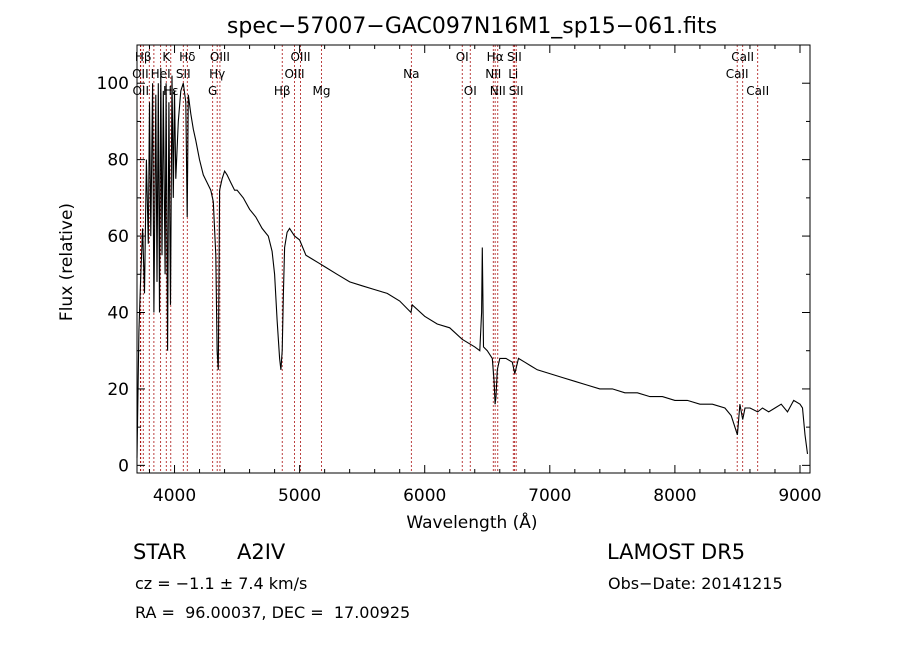  What do you see at coordinates (212, 91) in the screenshot?
I see `line-label: G` at bounding box center [212, 91].